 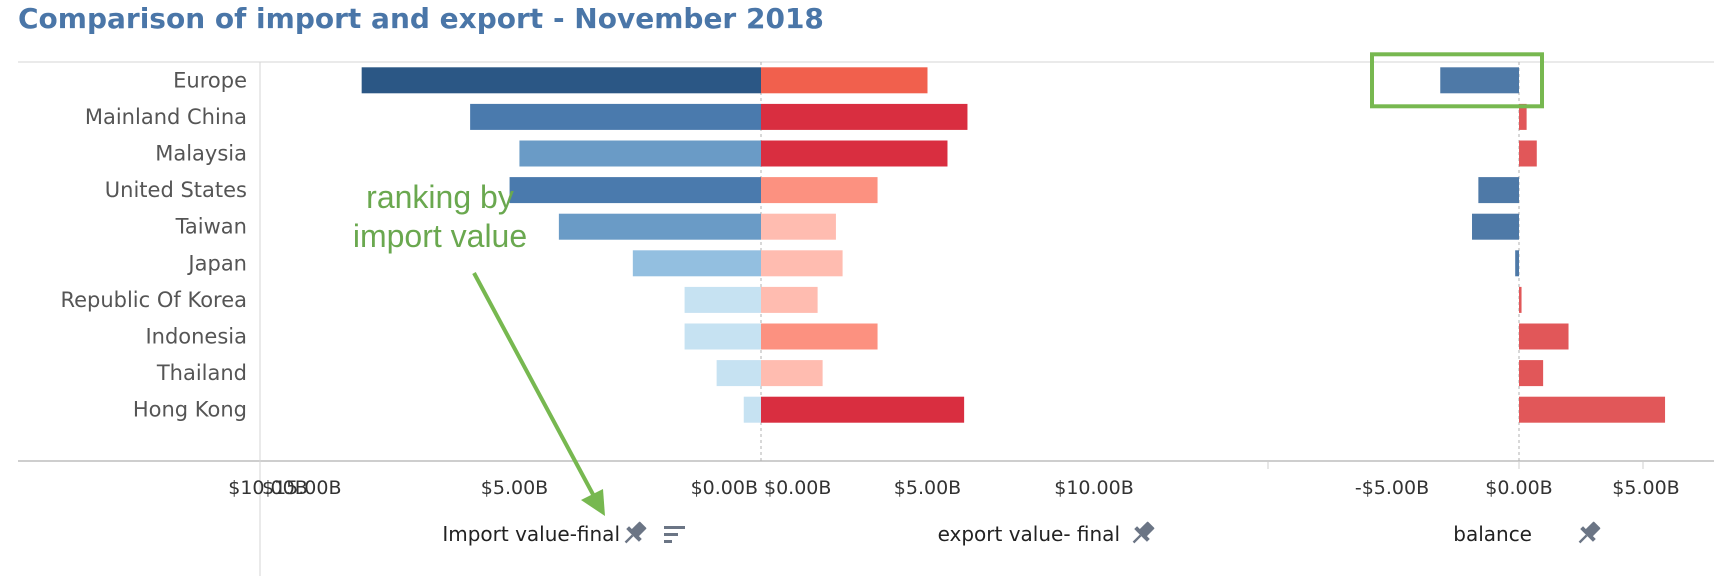 I want to click on bar-balance-republic-of-korea, so click(x=1520, y=299).